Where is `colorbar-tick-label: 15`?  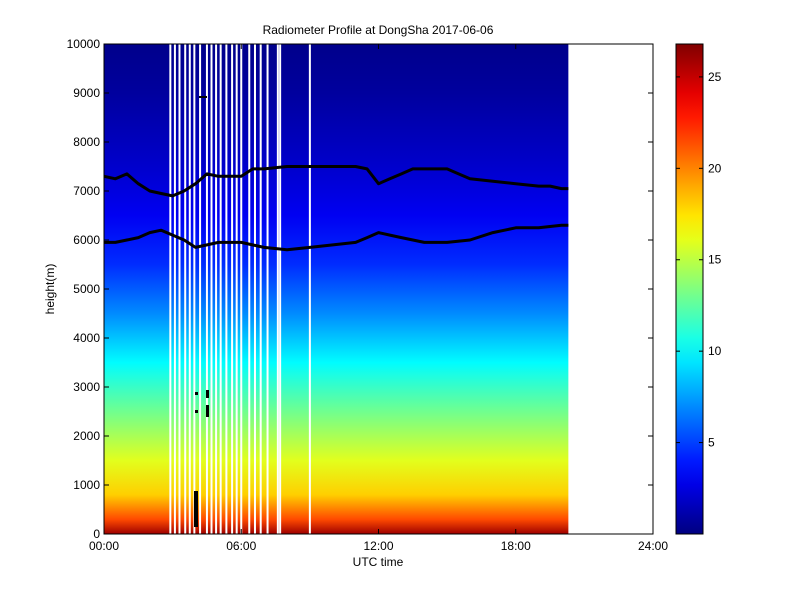
colorbar-tick-label: 15 is located at coordinates (715, 260).